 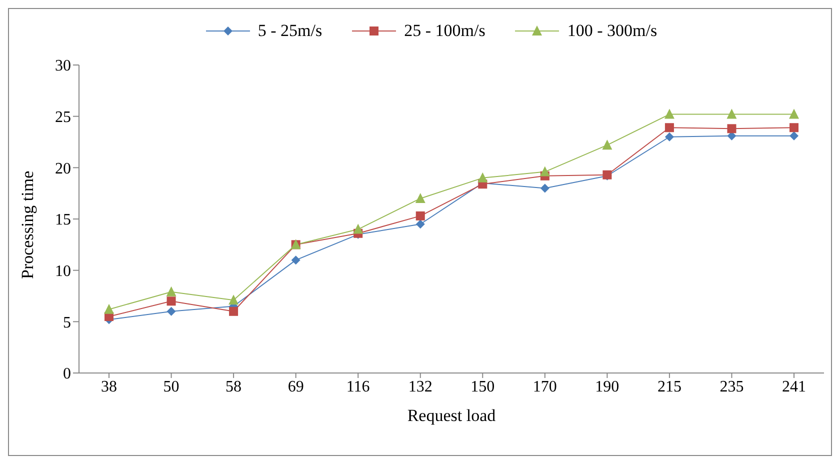 I want to click on x-tick-label: 132, so click(x=420, y=387).